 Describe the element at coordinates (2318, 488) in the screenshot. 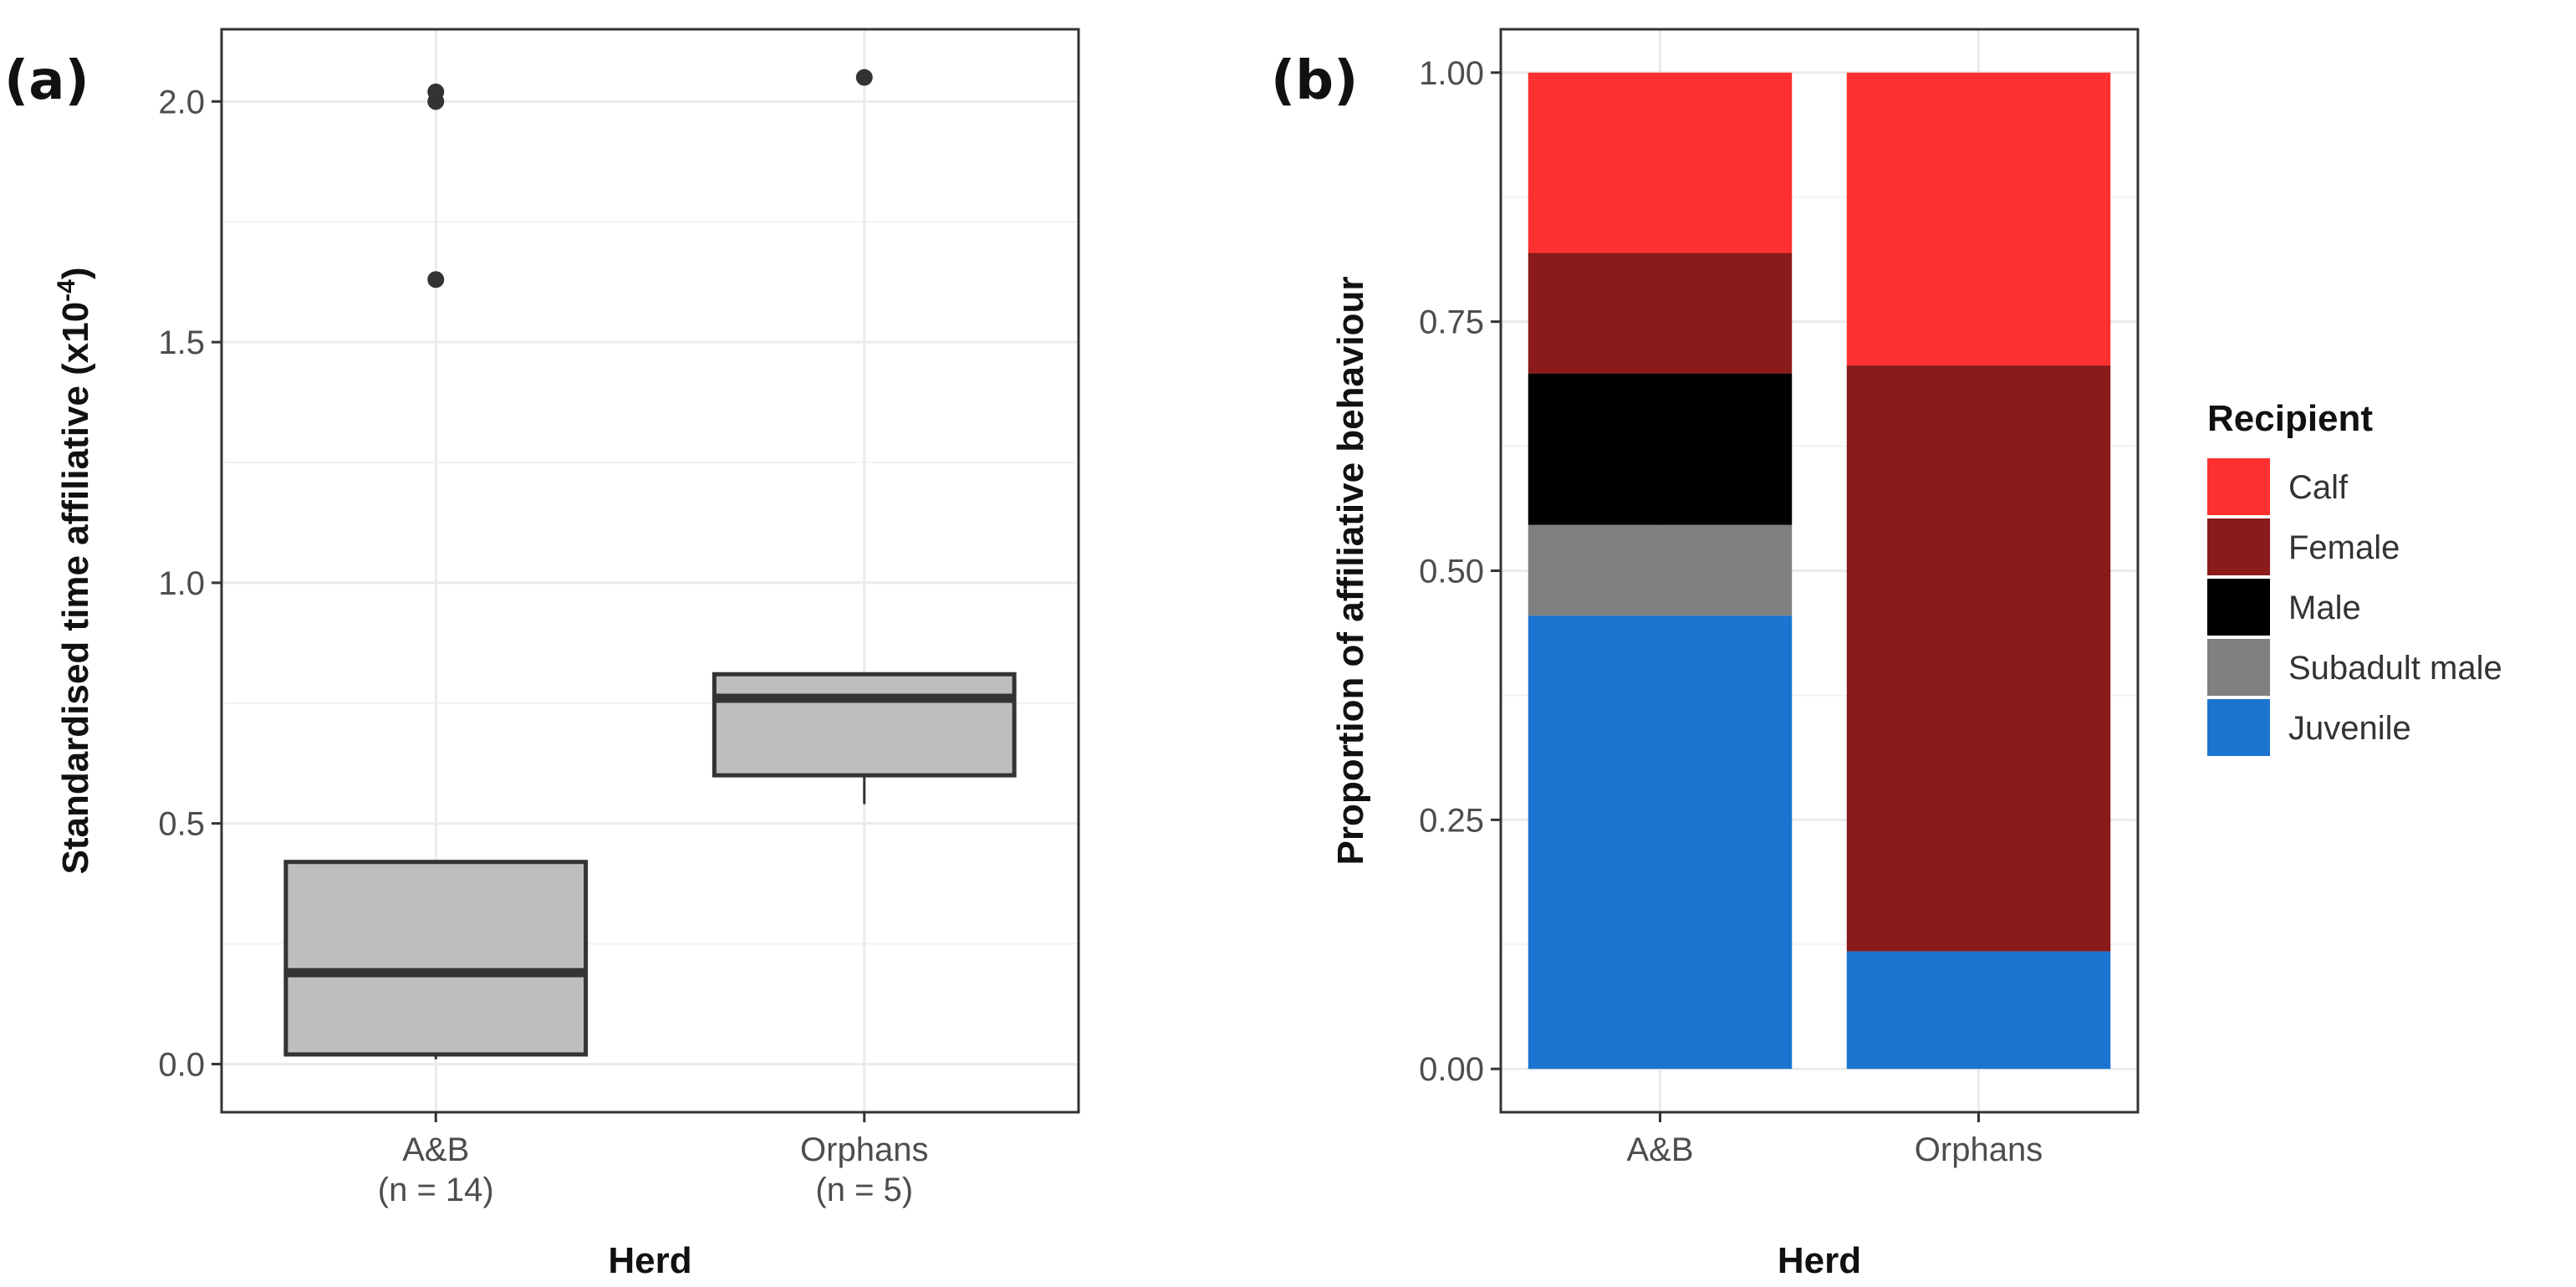

I see `legend-label-calf: Calf` at that location.